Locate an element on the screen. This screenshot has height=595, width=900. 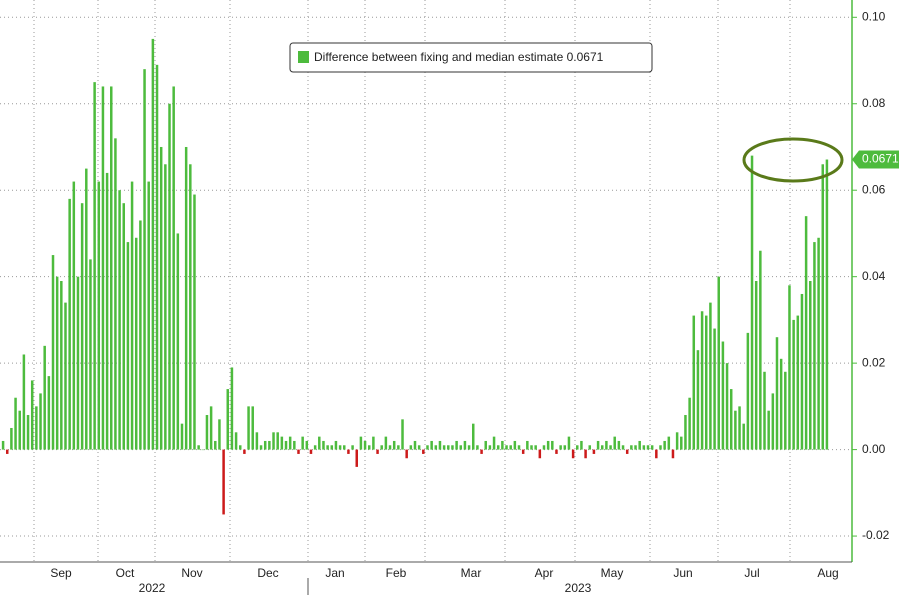
y-tick-label: 0.02 is located at coordinates (874, 362).